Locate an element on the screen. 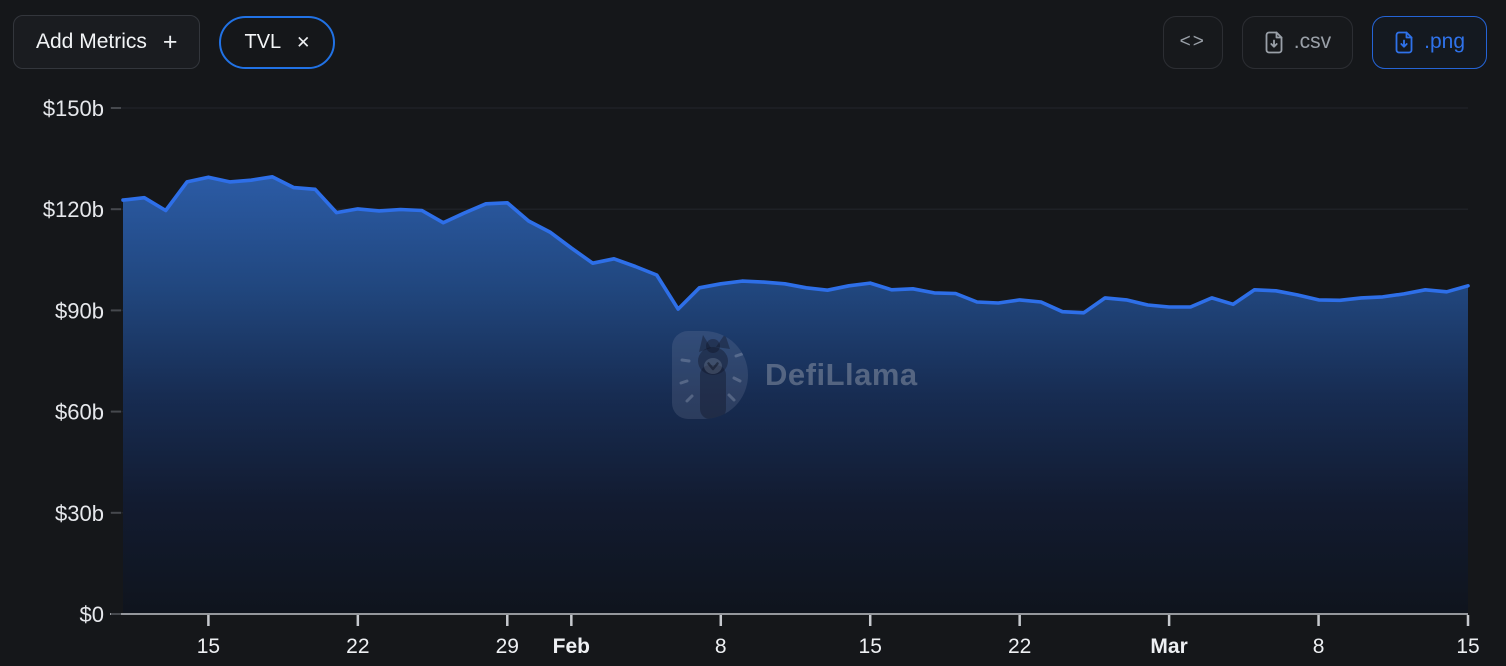 The image size is (1506, 666). metric-pill-label: TVL is located at coordinates (263, 41).